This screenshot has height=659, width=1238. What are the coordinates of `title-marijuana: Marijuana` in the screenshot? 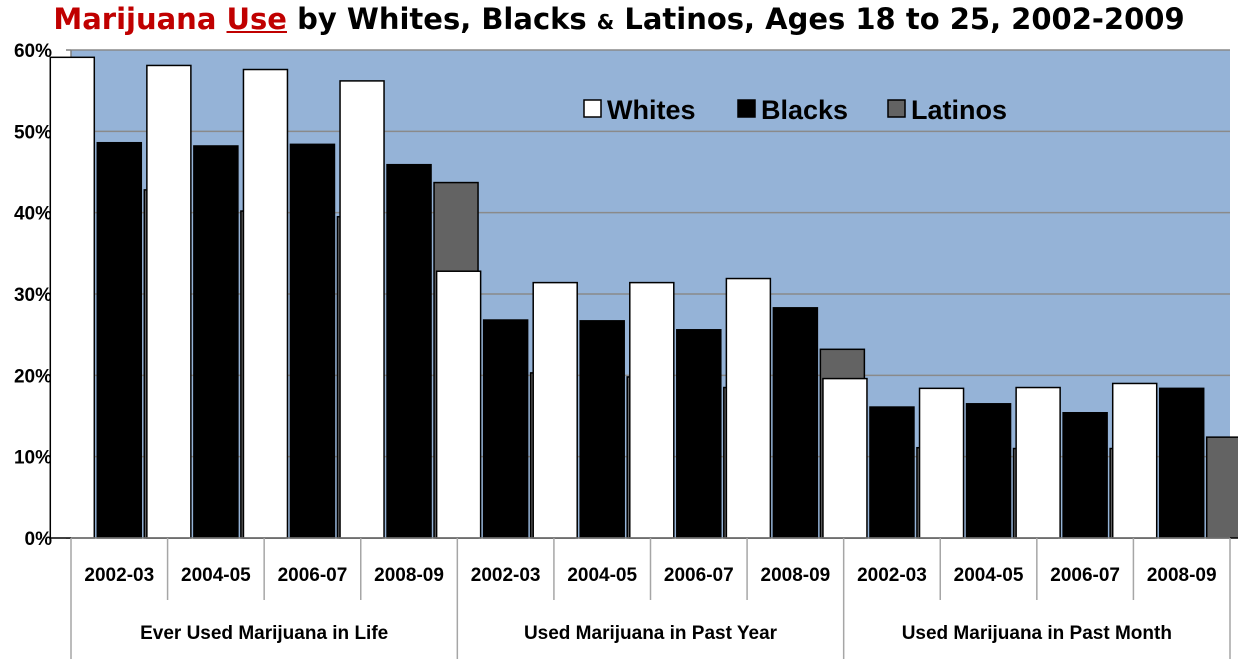 It's located at (135, 19).